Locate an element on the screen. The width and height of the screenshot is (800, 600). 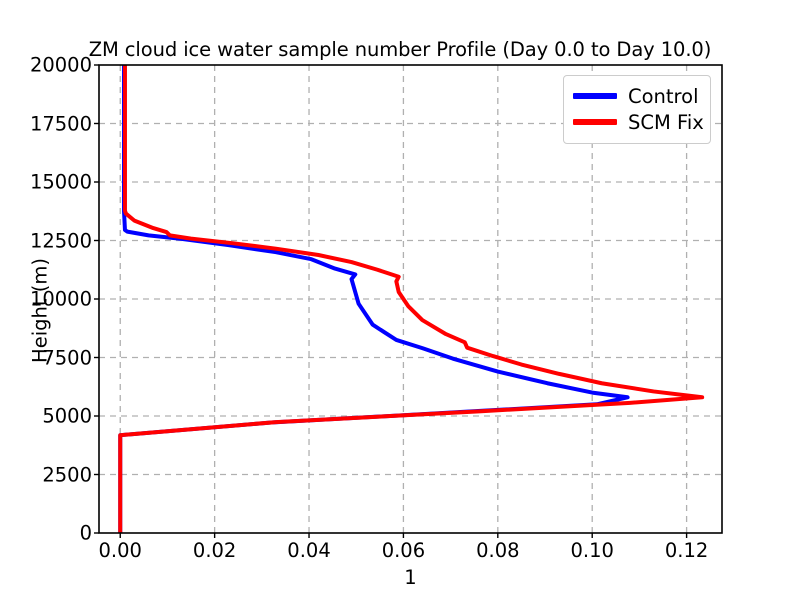
y-tick-label: 15000 is located at coordinates (60, 182).